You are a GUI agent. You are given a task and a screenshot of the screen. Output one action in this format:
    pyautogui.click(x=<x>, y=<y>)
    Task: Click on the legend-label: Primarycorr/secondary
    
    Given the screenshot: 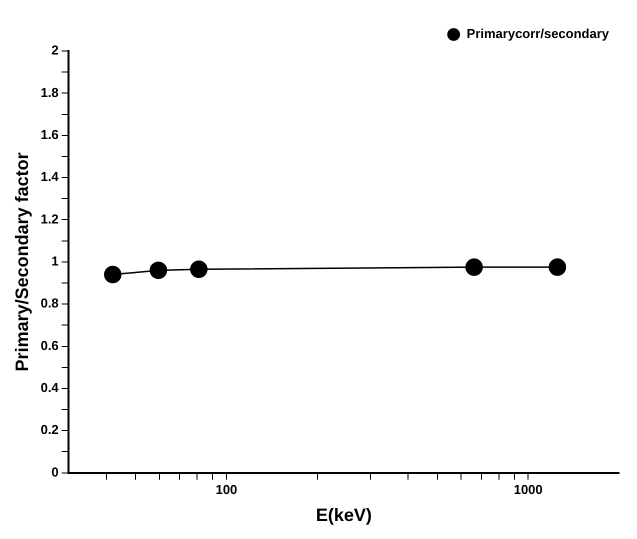 What is the action you would take?
    pyautogui.click(x=538, y=34)
    